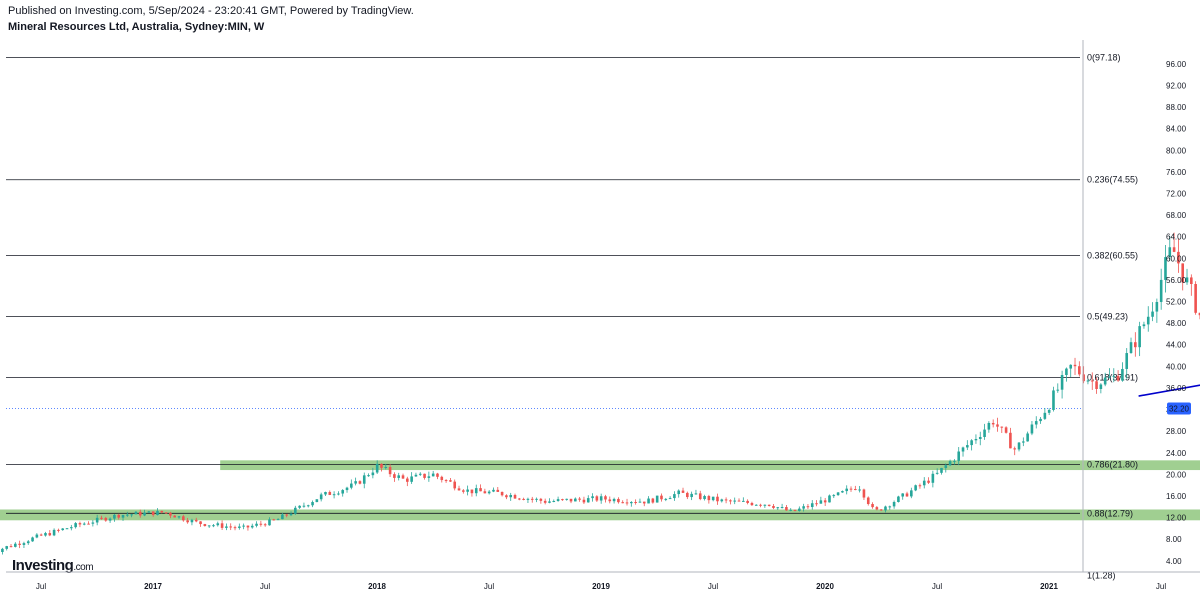 The height and width of the screenshot is (596, 1200). I want to click on y-tick-label: 68.00, so click(1176, 215).